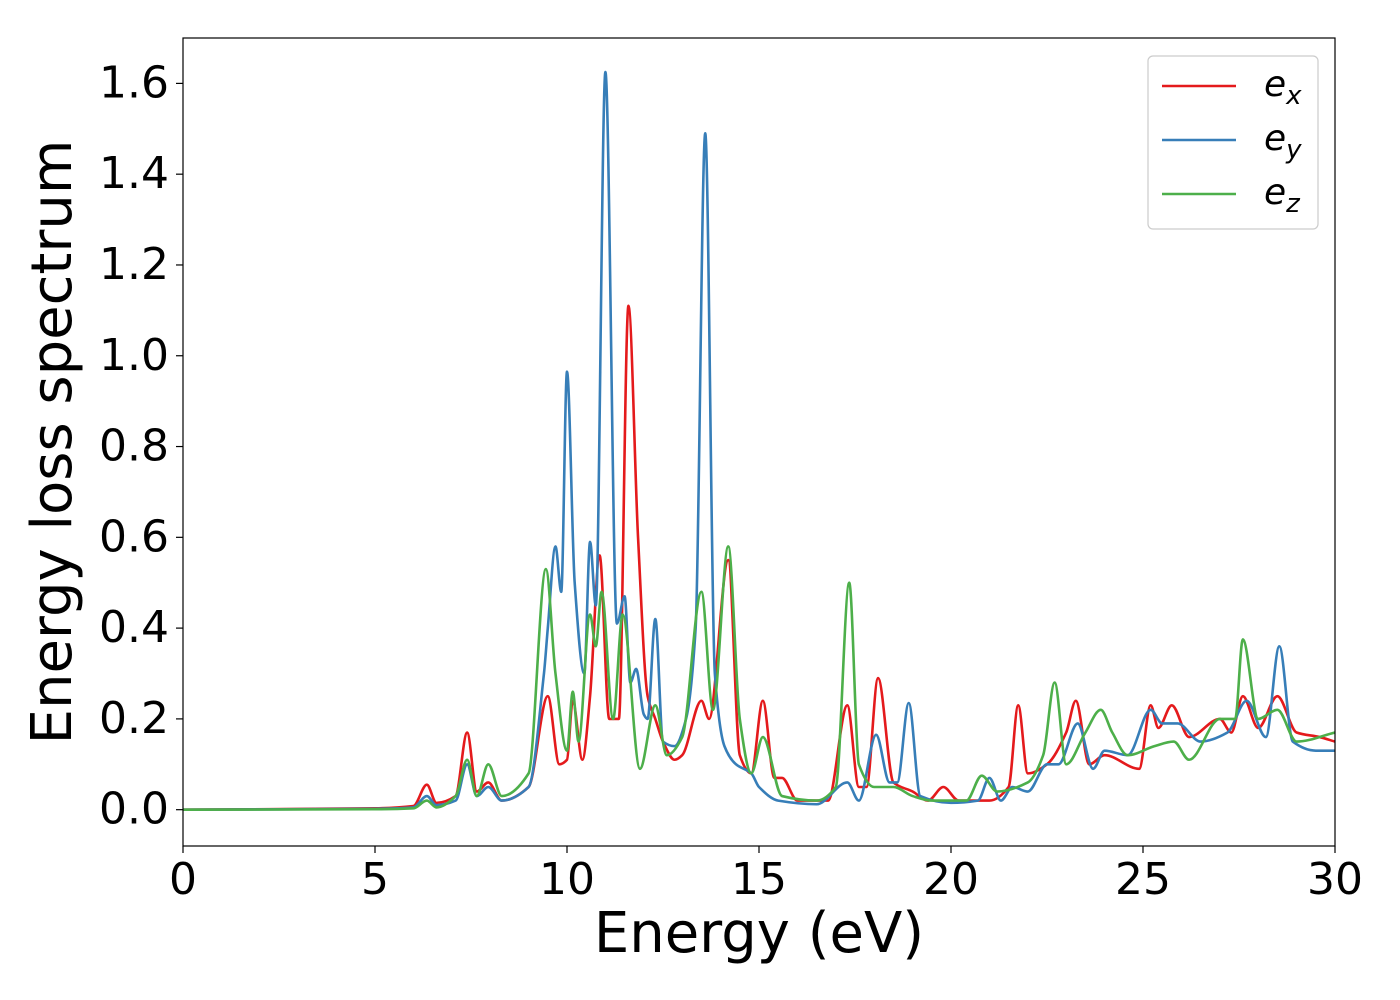 This screenshot has height=1000, width=1400. I want to click on x-tick-label: 20, so click(951, 879).